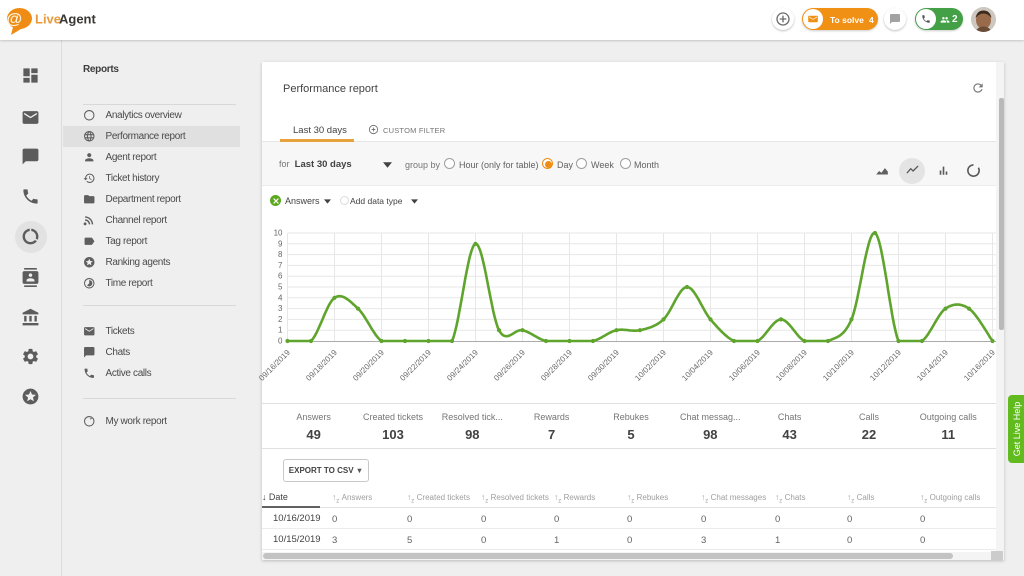 This screenshot has height=576, width=1024. I want to click on svg-text: 5, so click(280, 287).